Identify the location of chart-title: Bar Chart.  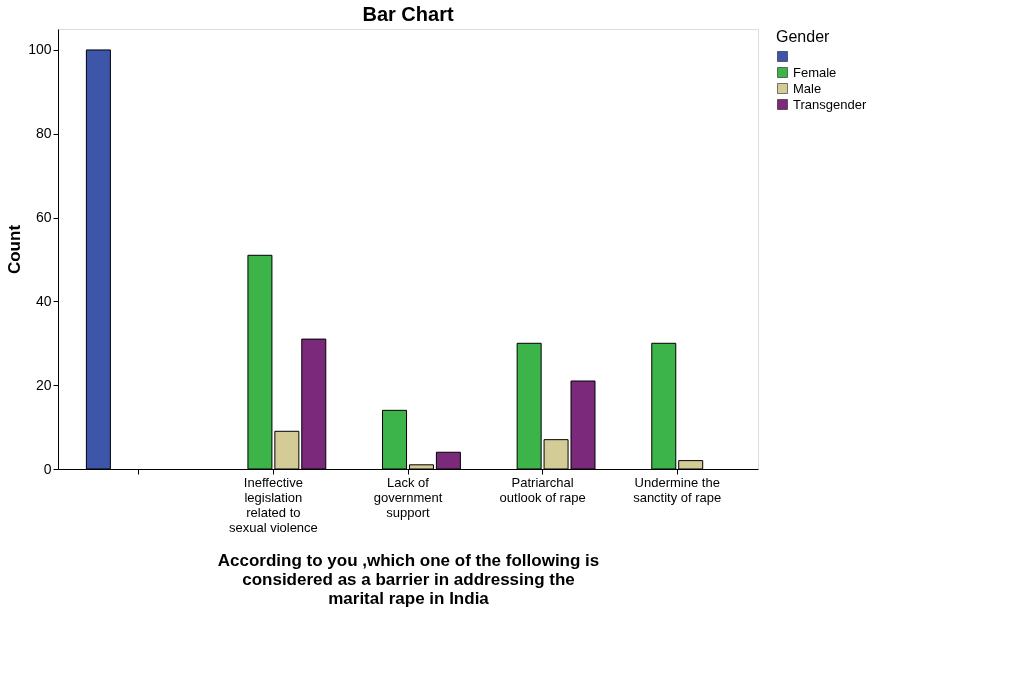
(408, 14).